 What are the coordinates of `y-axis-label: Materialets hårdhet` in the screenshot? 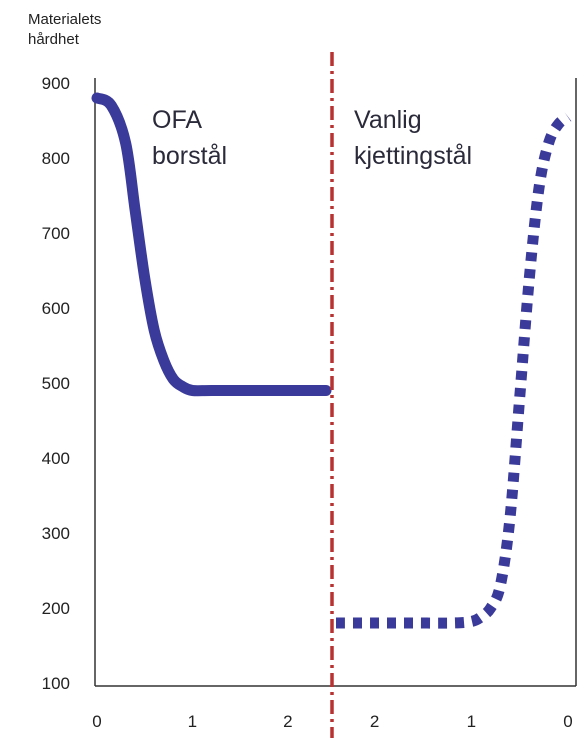 It's located at (64, 29).